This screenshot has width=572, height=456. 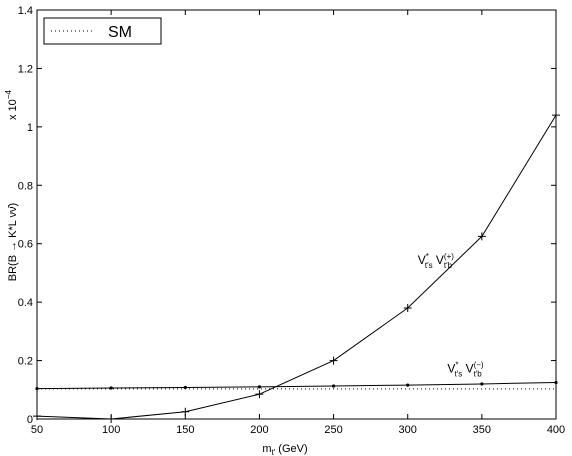 What do you see at coordinates (25, 303) in the screenshot?
I see `y-tick-label: 0.4` at bounding box center [25, 303].